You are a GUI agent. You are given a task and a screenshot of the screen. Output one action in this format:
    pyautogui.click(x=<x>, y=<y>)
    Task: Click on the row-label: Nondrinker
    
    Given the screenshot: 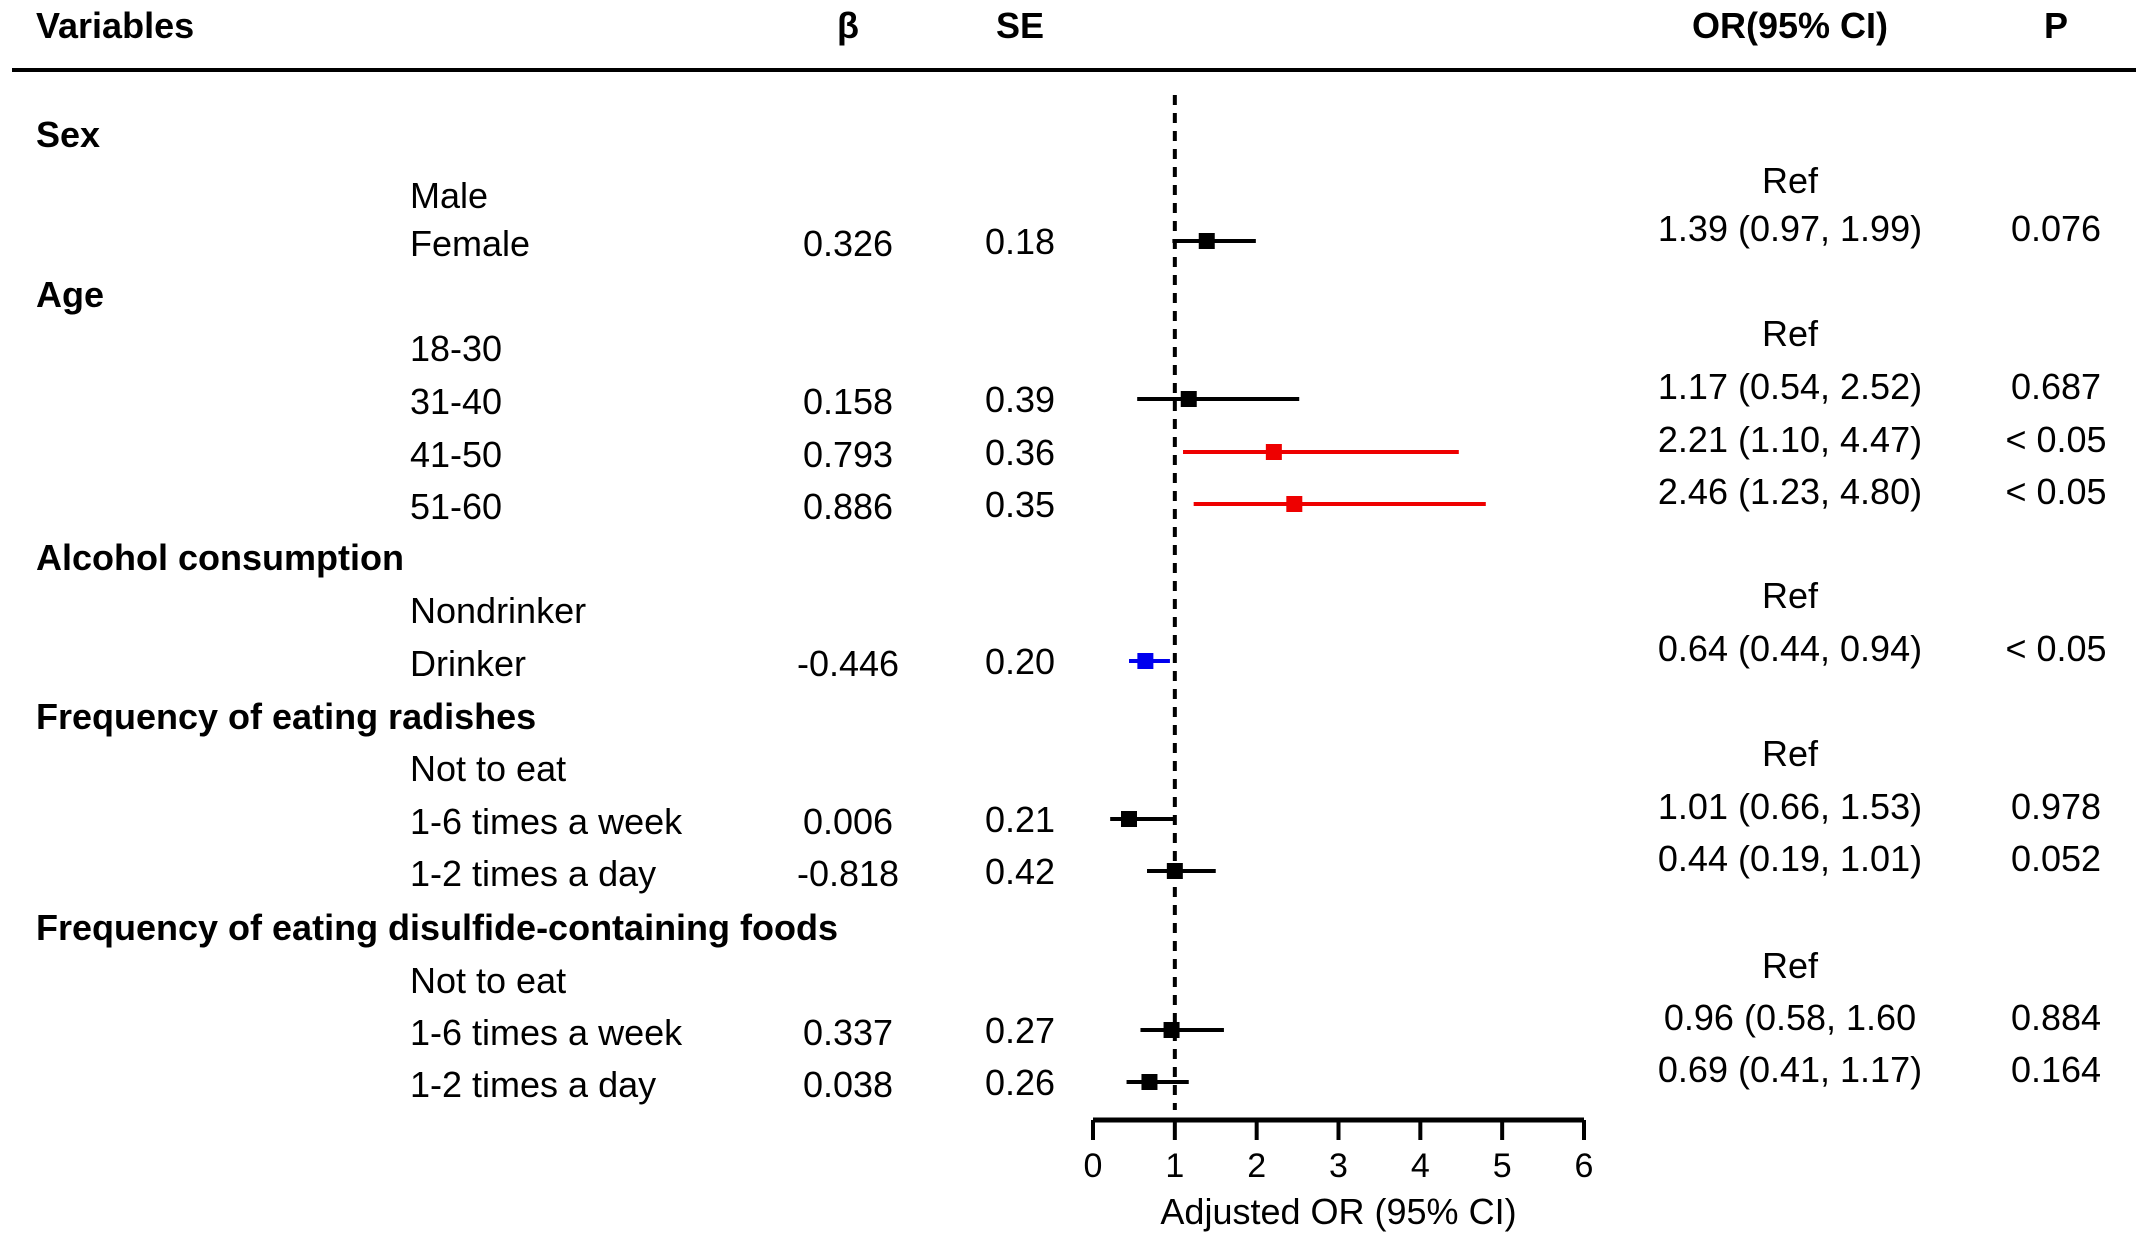 What is the action you would take?
    pyautogui.click(x=498, y=610)
    